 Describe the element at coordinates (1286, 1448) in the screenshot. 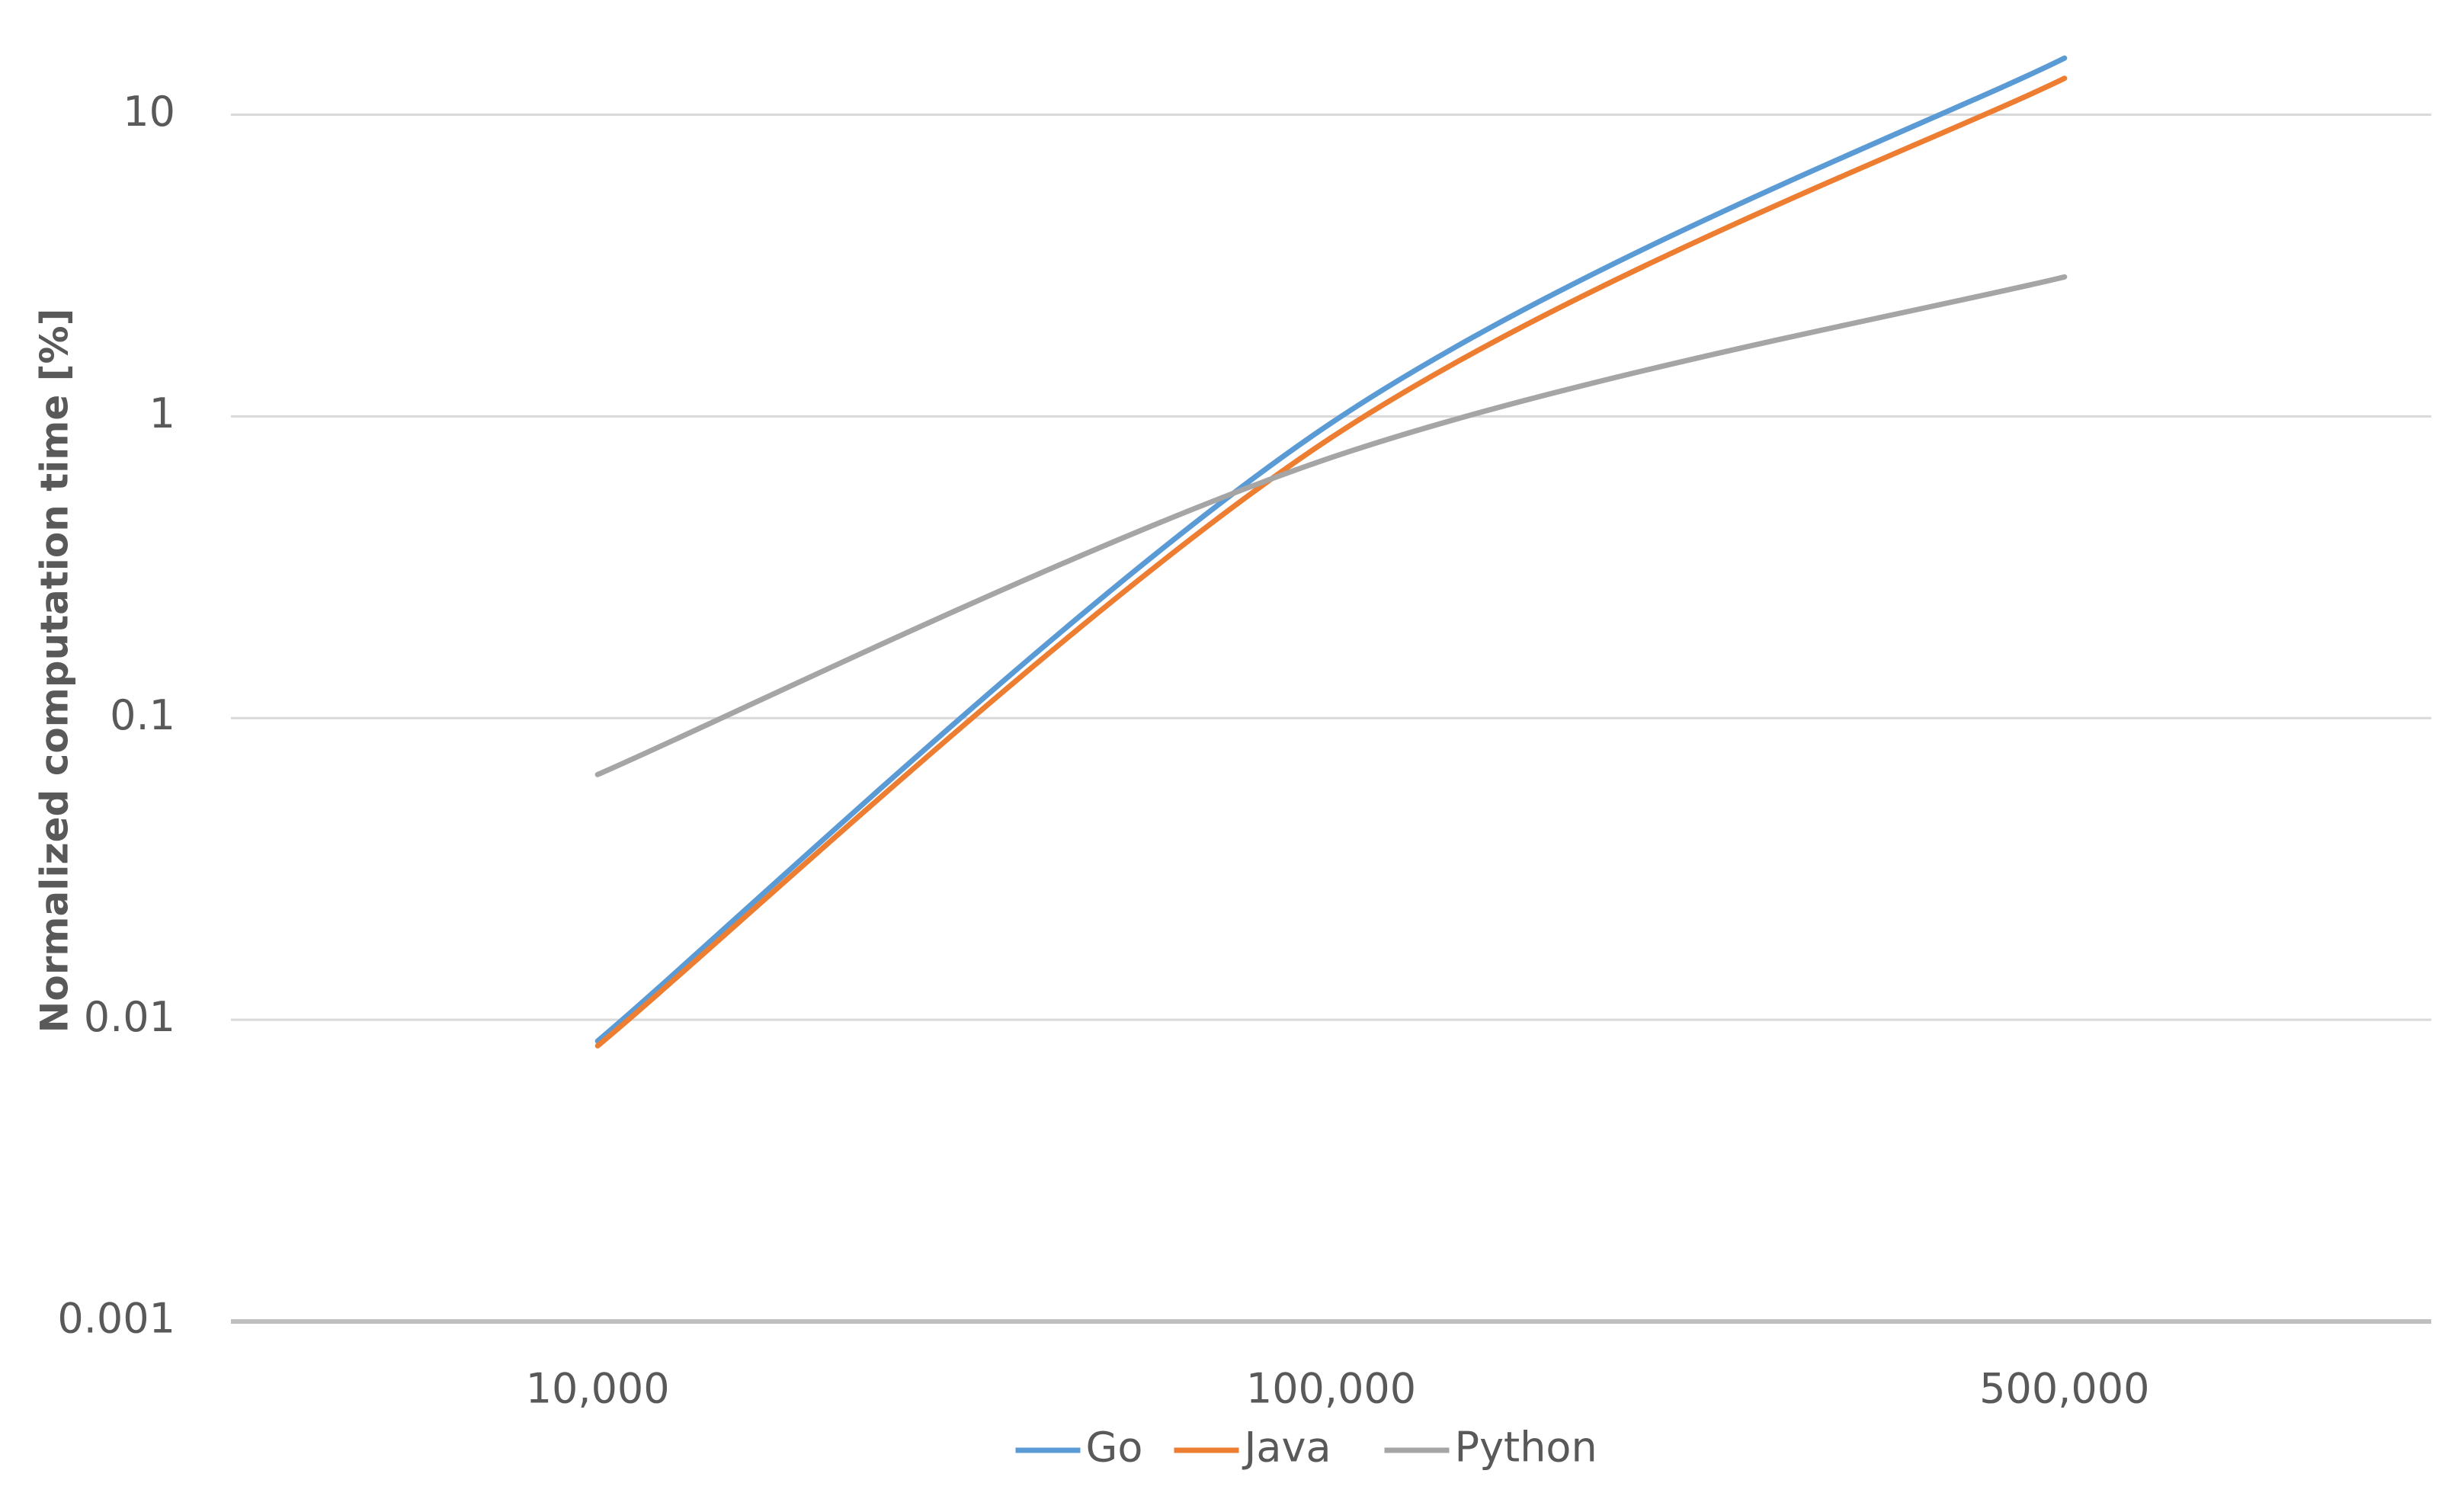

I see `legend-label: Java` at that location.